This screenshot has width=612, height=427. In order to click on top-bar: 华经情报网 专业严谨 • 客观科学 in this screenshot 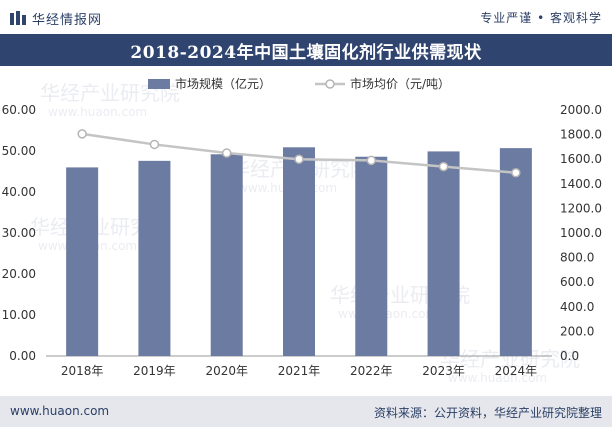, I will do `click(306, 17)`.